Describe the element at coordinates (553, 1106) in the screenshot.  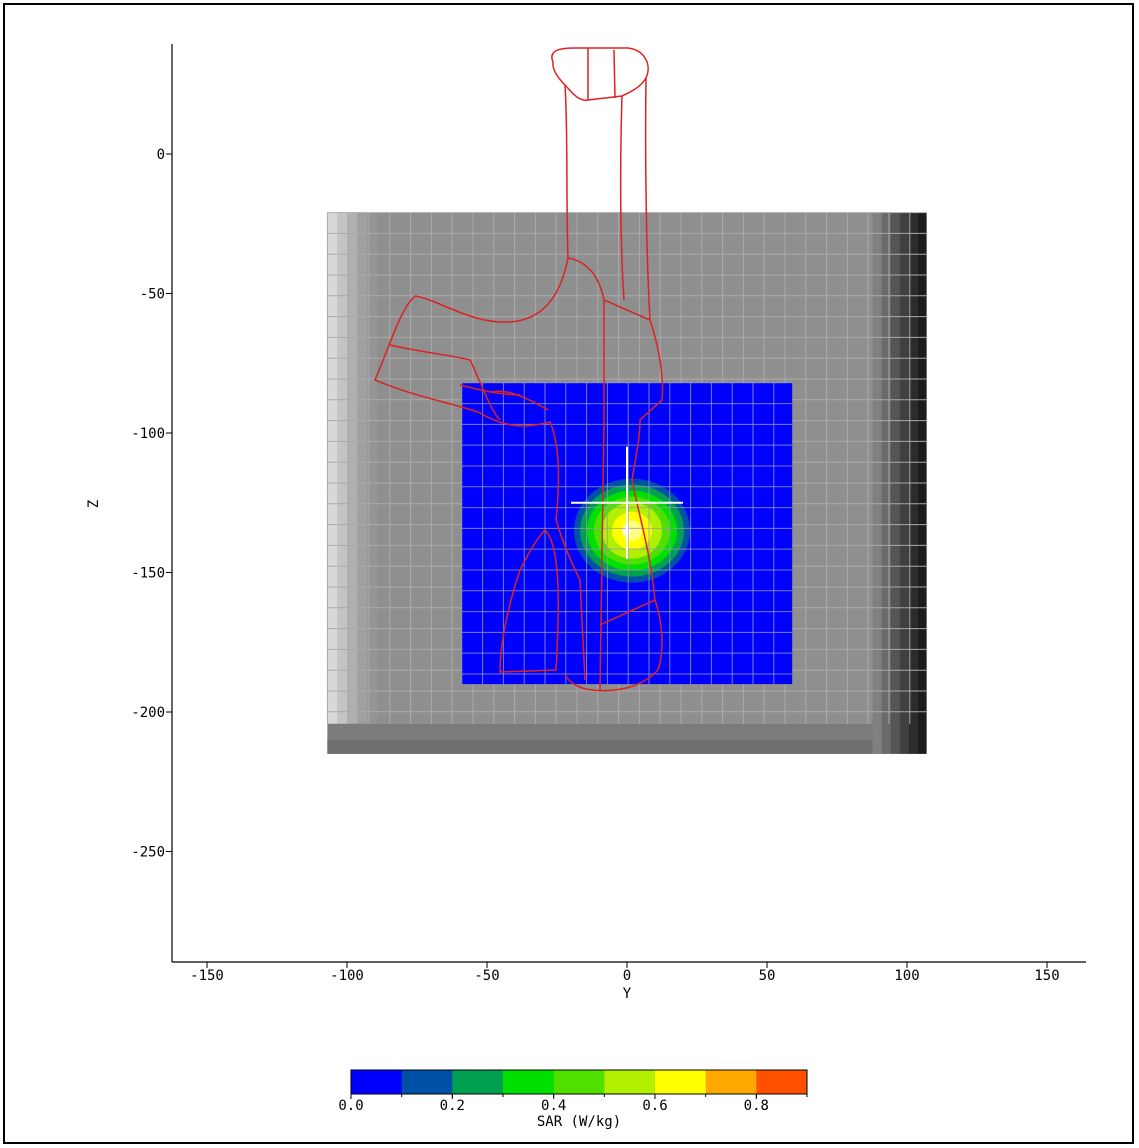
I see `colorbar-tick-label: 0.4` at that location.